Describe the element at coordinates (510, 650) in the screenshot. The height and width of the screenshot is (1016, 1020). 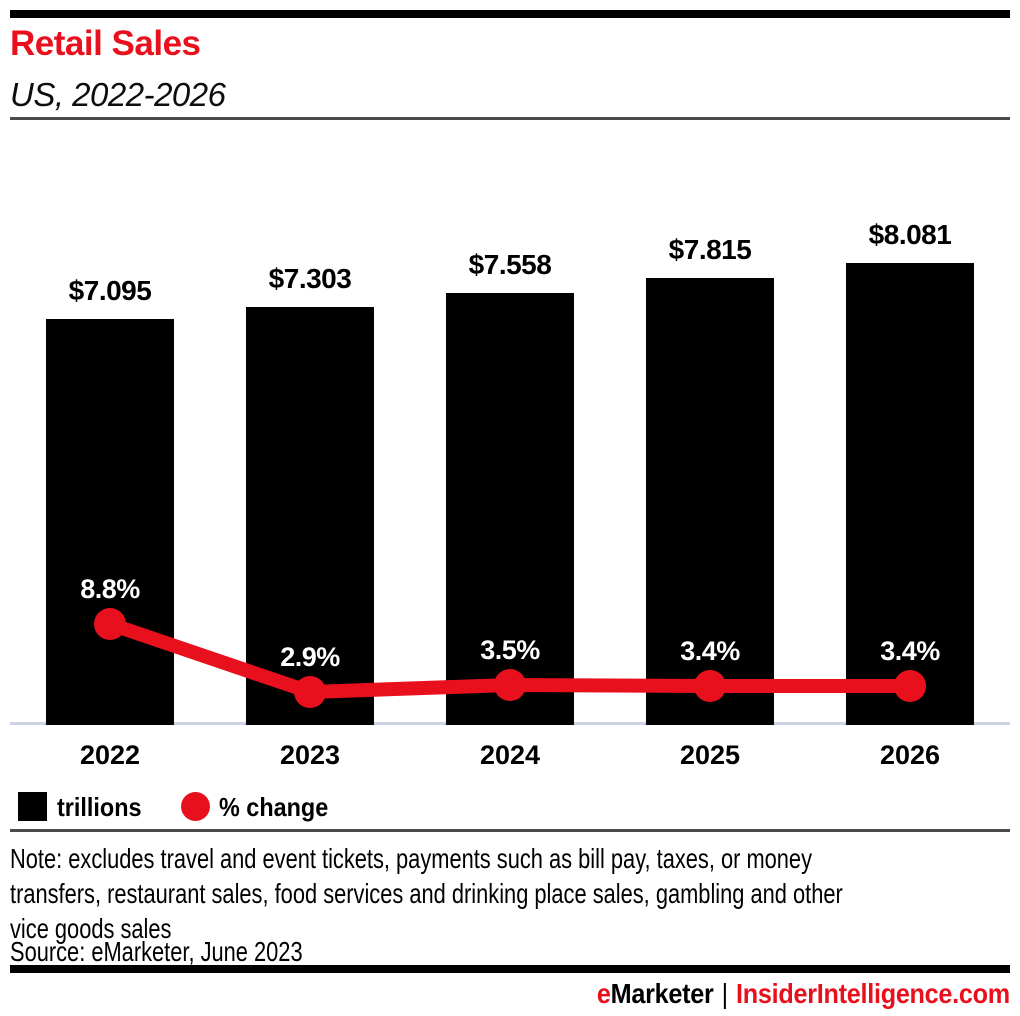
I see `line-point-label: 3.5%` at that location.